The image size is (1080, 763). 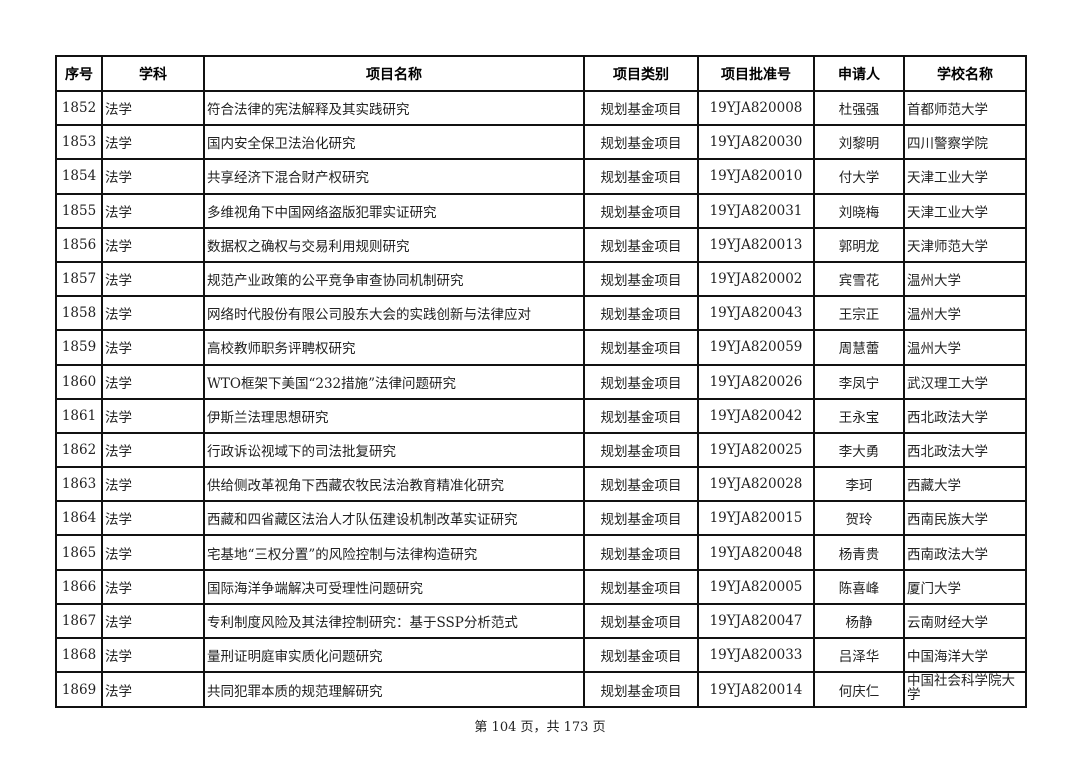 I want to click on approval-number-cell: 19YJA820002, so click(x=756, y=279).